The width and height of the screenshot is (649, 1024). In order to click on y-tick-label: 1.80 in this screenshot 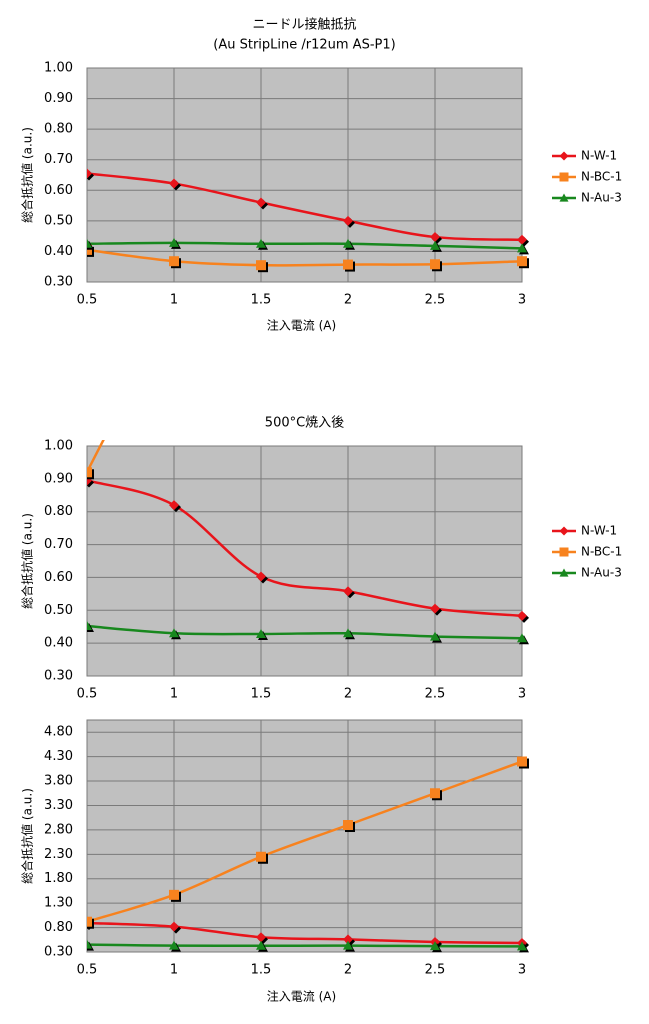, I will do `click(58, 878)`.